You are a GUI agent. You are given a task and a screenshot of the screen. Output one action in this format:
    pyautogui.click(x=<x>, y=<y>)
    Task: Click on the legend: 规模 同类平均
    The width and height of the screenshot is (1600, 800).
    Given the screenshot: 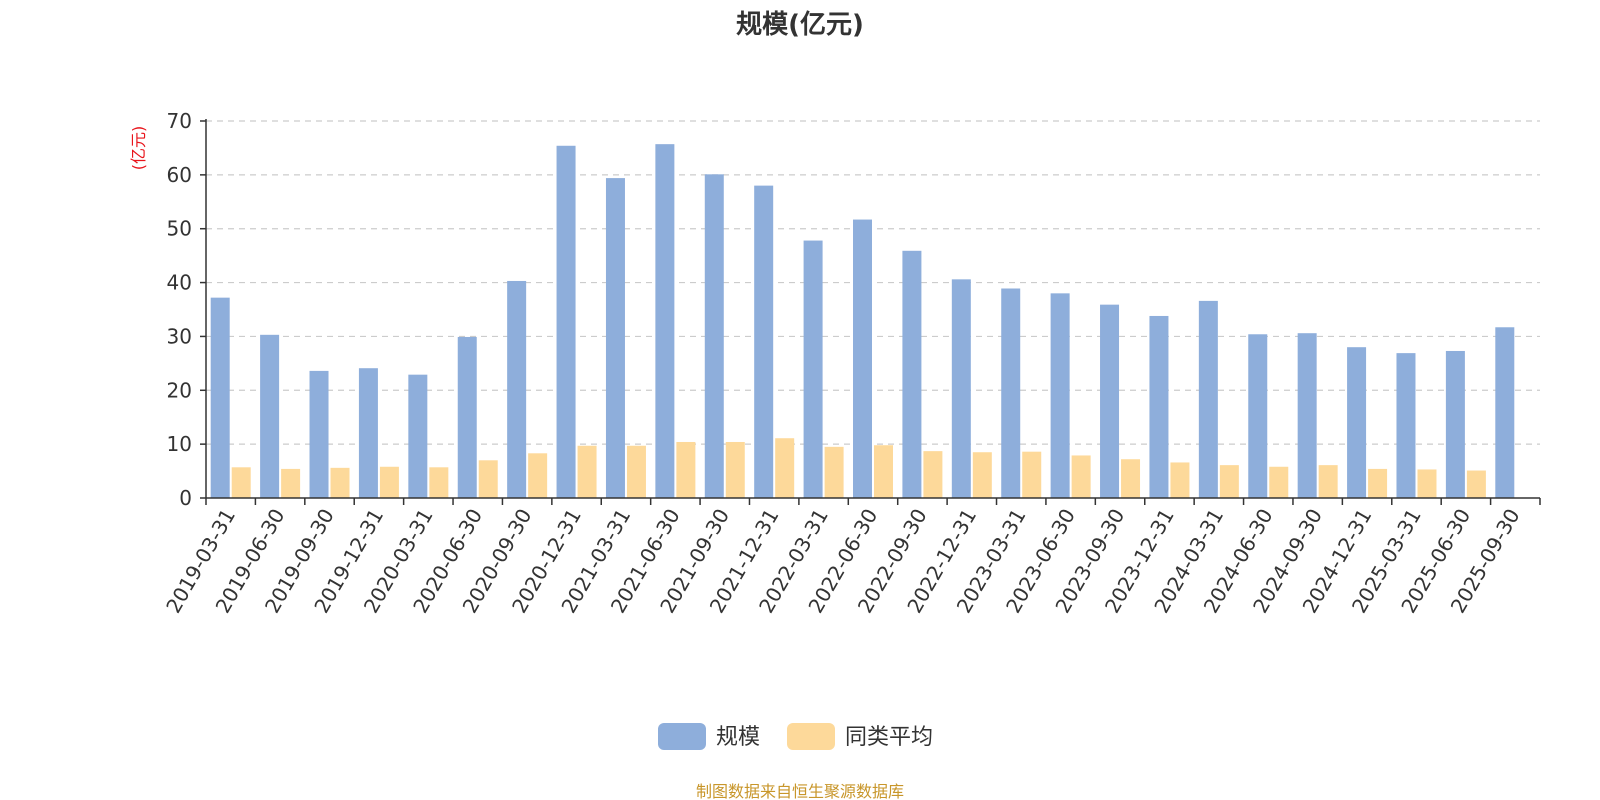 What is the action you would take?
    pyautogui.click(x=795, y=736)
    